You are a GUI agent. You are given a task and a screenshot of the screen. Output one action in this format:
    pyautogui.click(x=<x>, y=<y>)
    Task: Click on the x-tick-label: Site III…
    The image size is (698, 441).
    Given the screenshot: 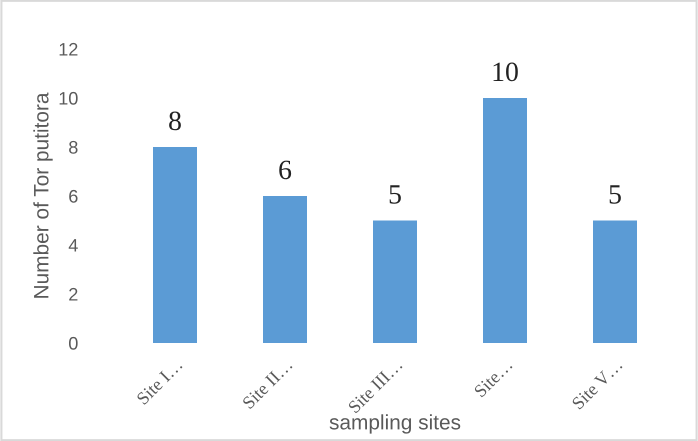 What is the action you would take?
    pyautogui.click(x=375, y=386)
    